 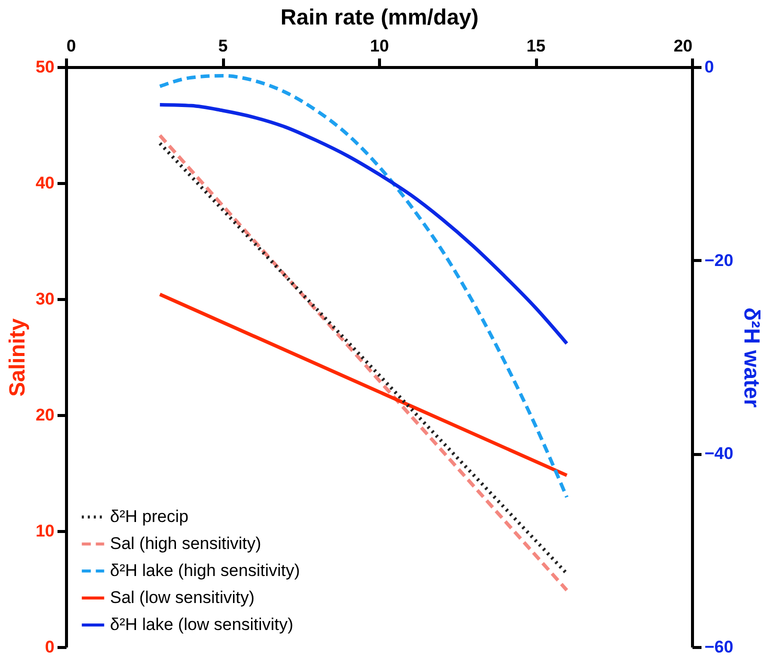 I want to click on x-tick-label: 10, so click(x=379, y=46).